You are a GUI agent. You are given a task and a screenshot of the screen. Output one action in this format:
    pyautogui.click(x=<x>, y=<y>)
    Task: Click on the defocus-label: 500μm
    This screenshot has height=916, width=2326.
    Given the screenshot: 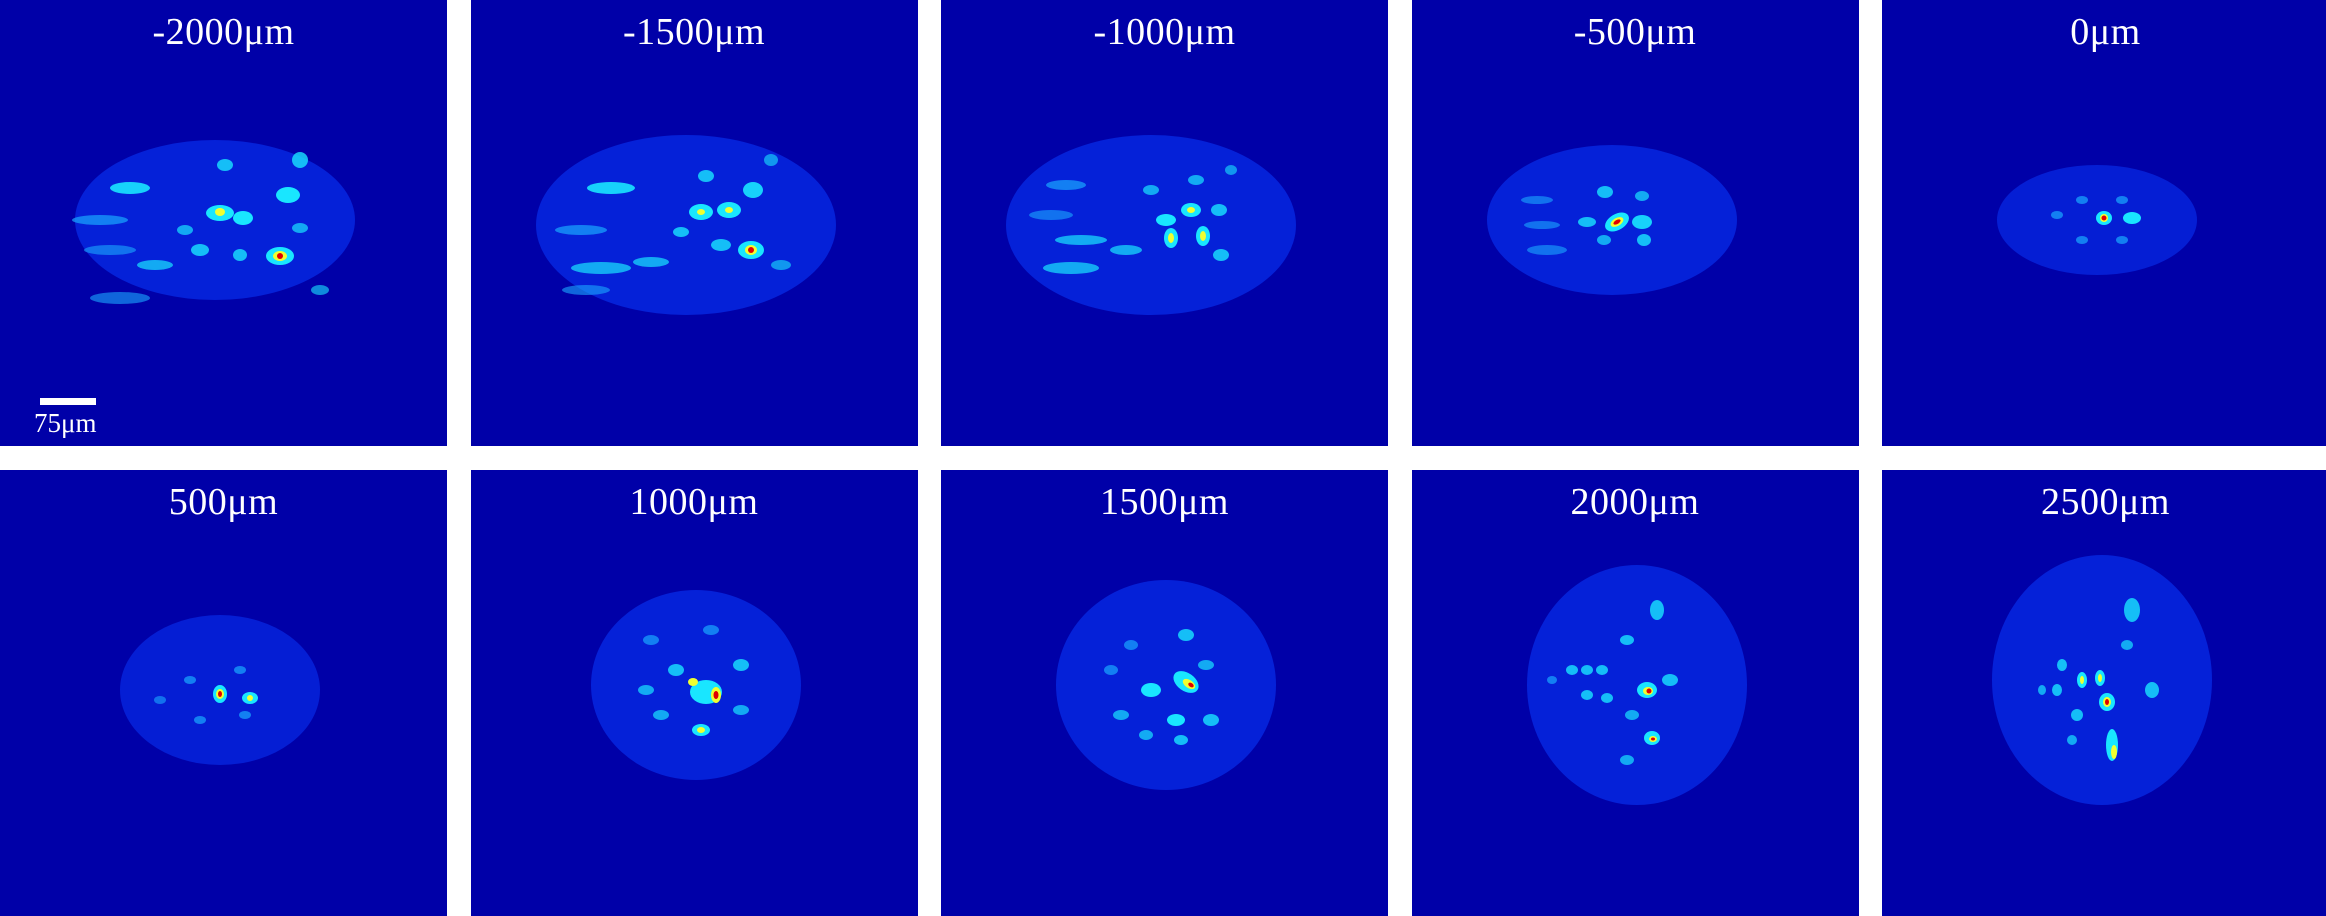 What is the action you would take?
    pyautogui.click(x=223, y=502)
    